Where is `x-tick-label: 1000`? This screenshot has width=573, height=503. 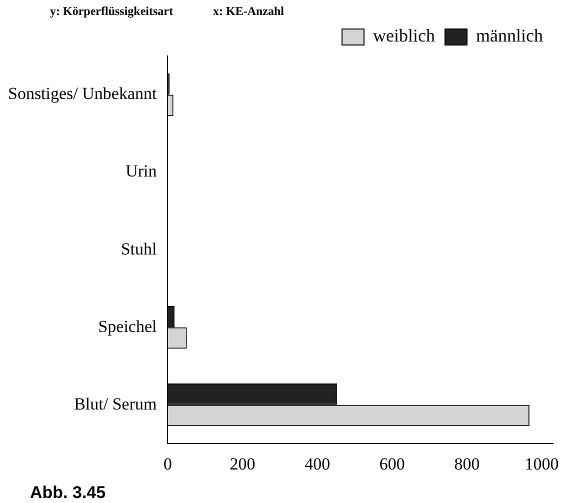
x-tick-label: 1000 is located at coordinates (541, 464).